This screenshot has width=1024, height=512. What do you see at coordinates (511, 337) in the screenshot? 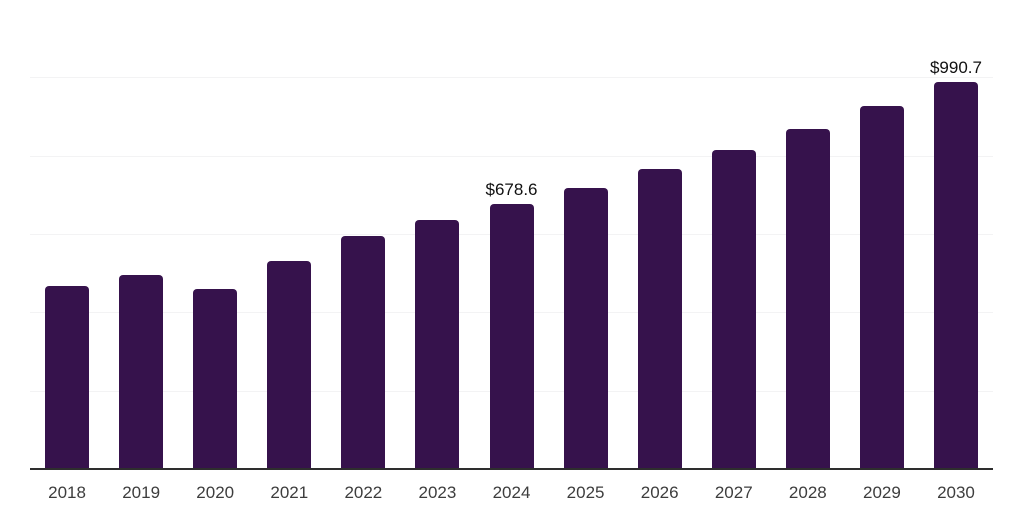
I see `bar-2024` at bounding box center [511, 337].